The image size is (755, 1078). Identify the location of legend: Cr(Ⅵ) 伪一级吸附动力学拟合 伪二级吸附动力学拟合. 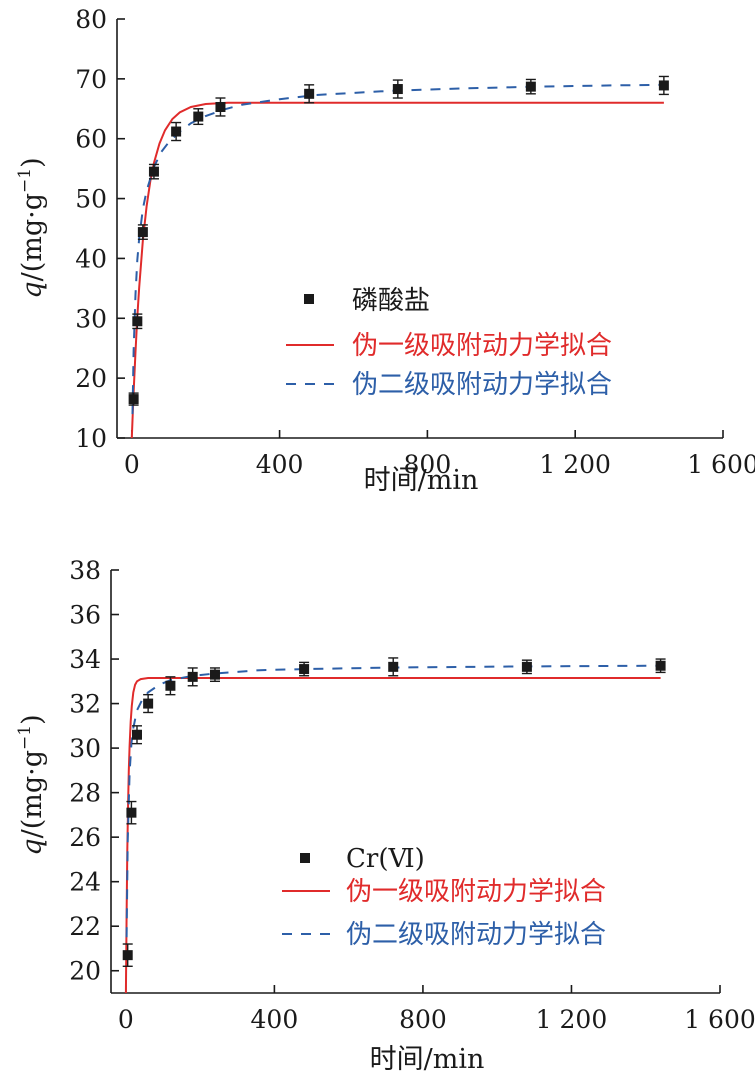
(444, 897).